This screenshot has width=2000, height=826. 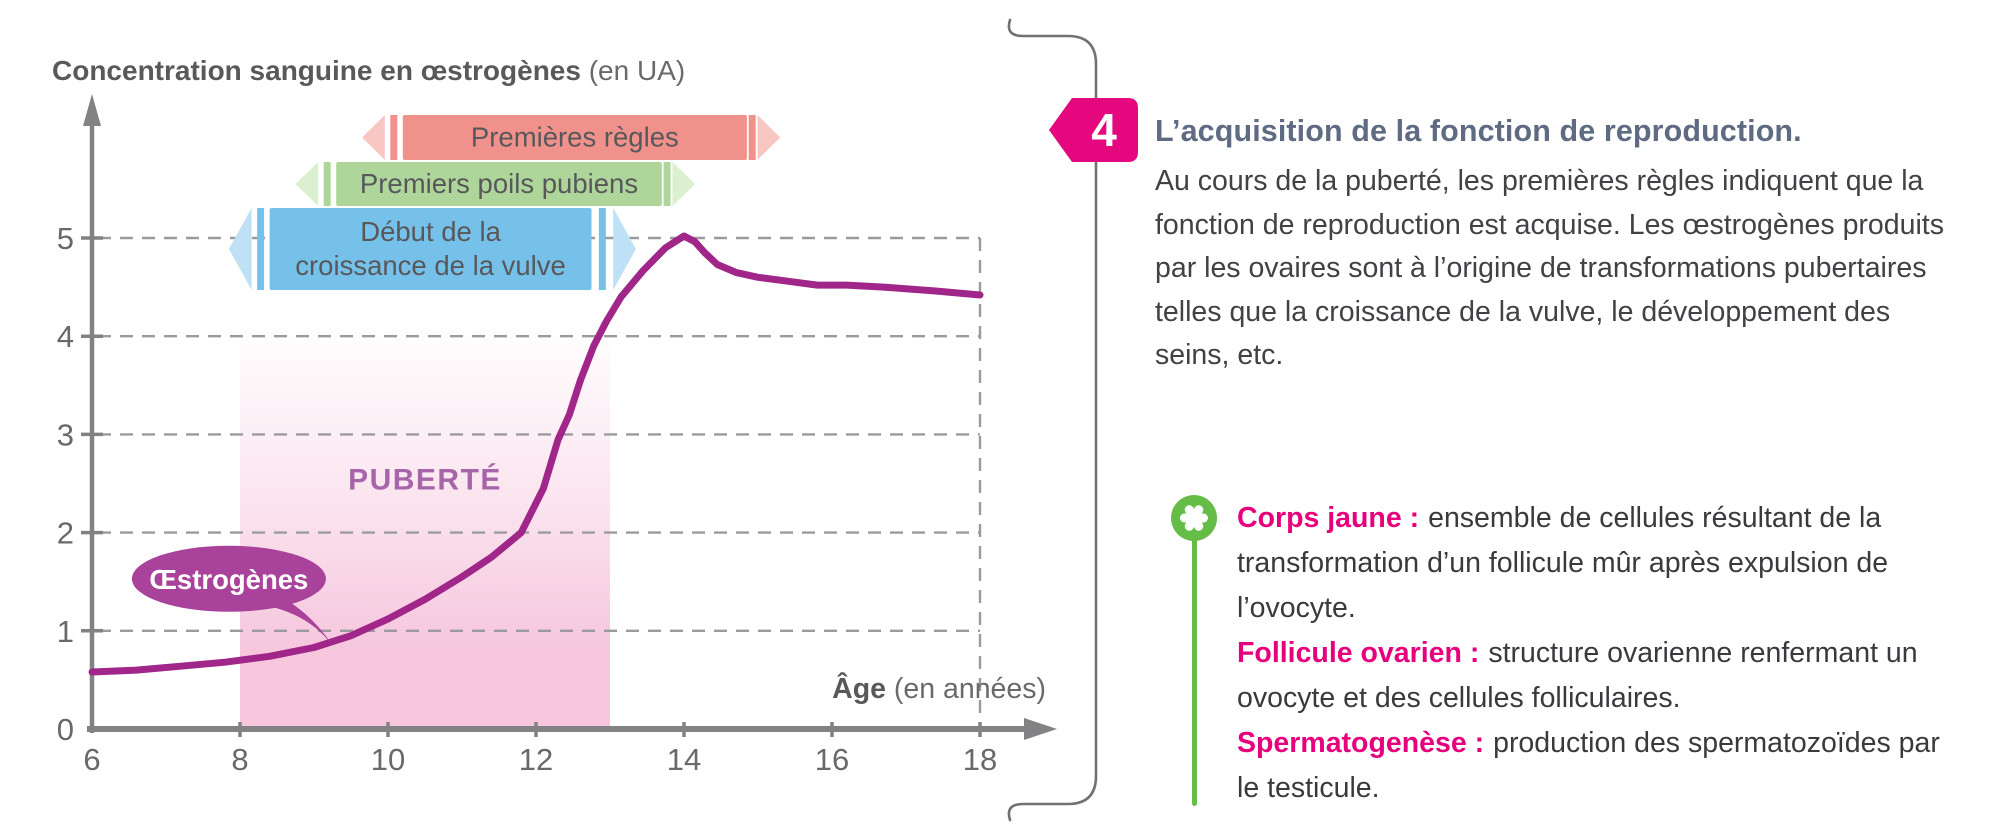 I want to click on x-axis-arrow-icon, so click(x=1040, y=729).